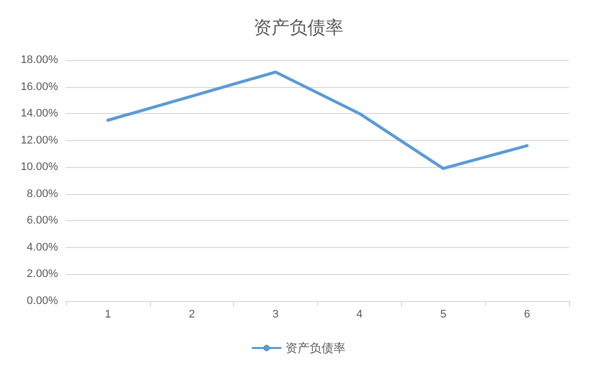 Image resolution: width=597 pixels, height=375 pixels. Describe the element at coordinates (107, 314) in the screenshot. I see `x-tick-label: 1` at that location.